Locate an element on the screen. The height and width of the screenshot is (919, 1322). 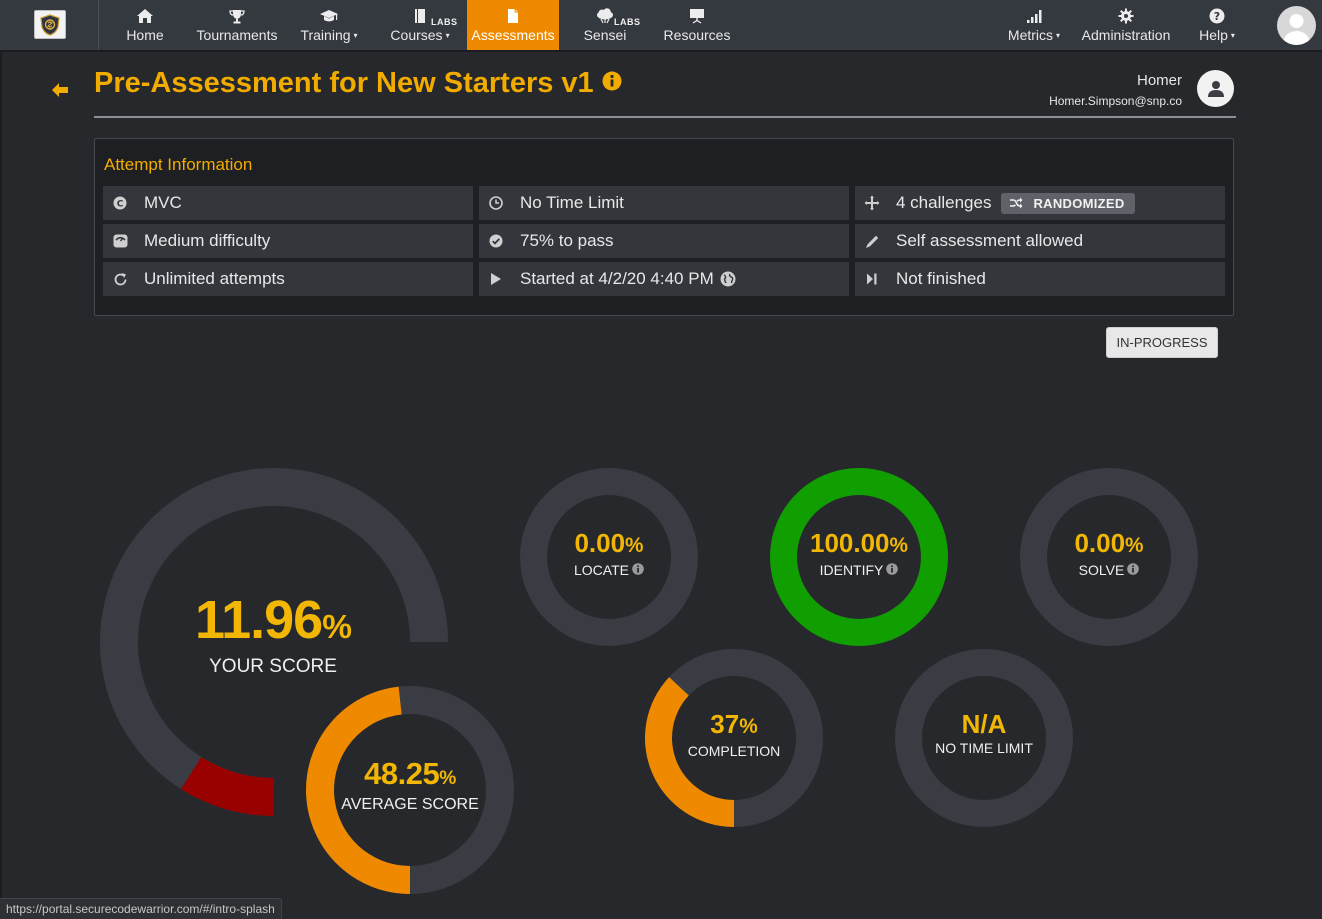
solve-unit: % is located at coordinates (1134, 545).